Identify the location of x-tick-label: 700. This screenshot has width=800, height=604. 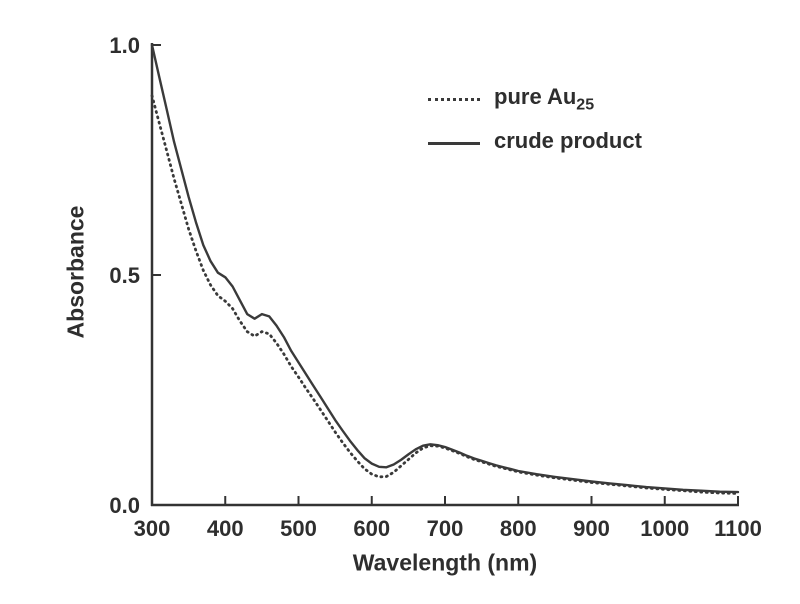
(445, 528).